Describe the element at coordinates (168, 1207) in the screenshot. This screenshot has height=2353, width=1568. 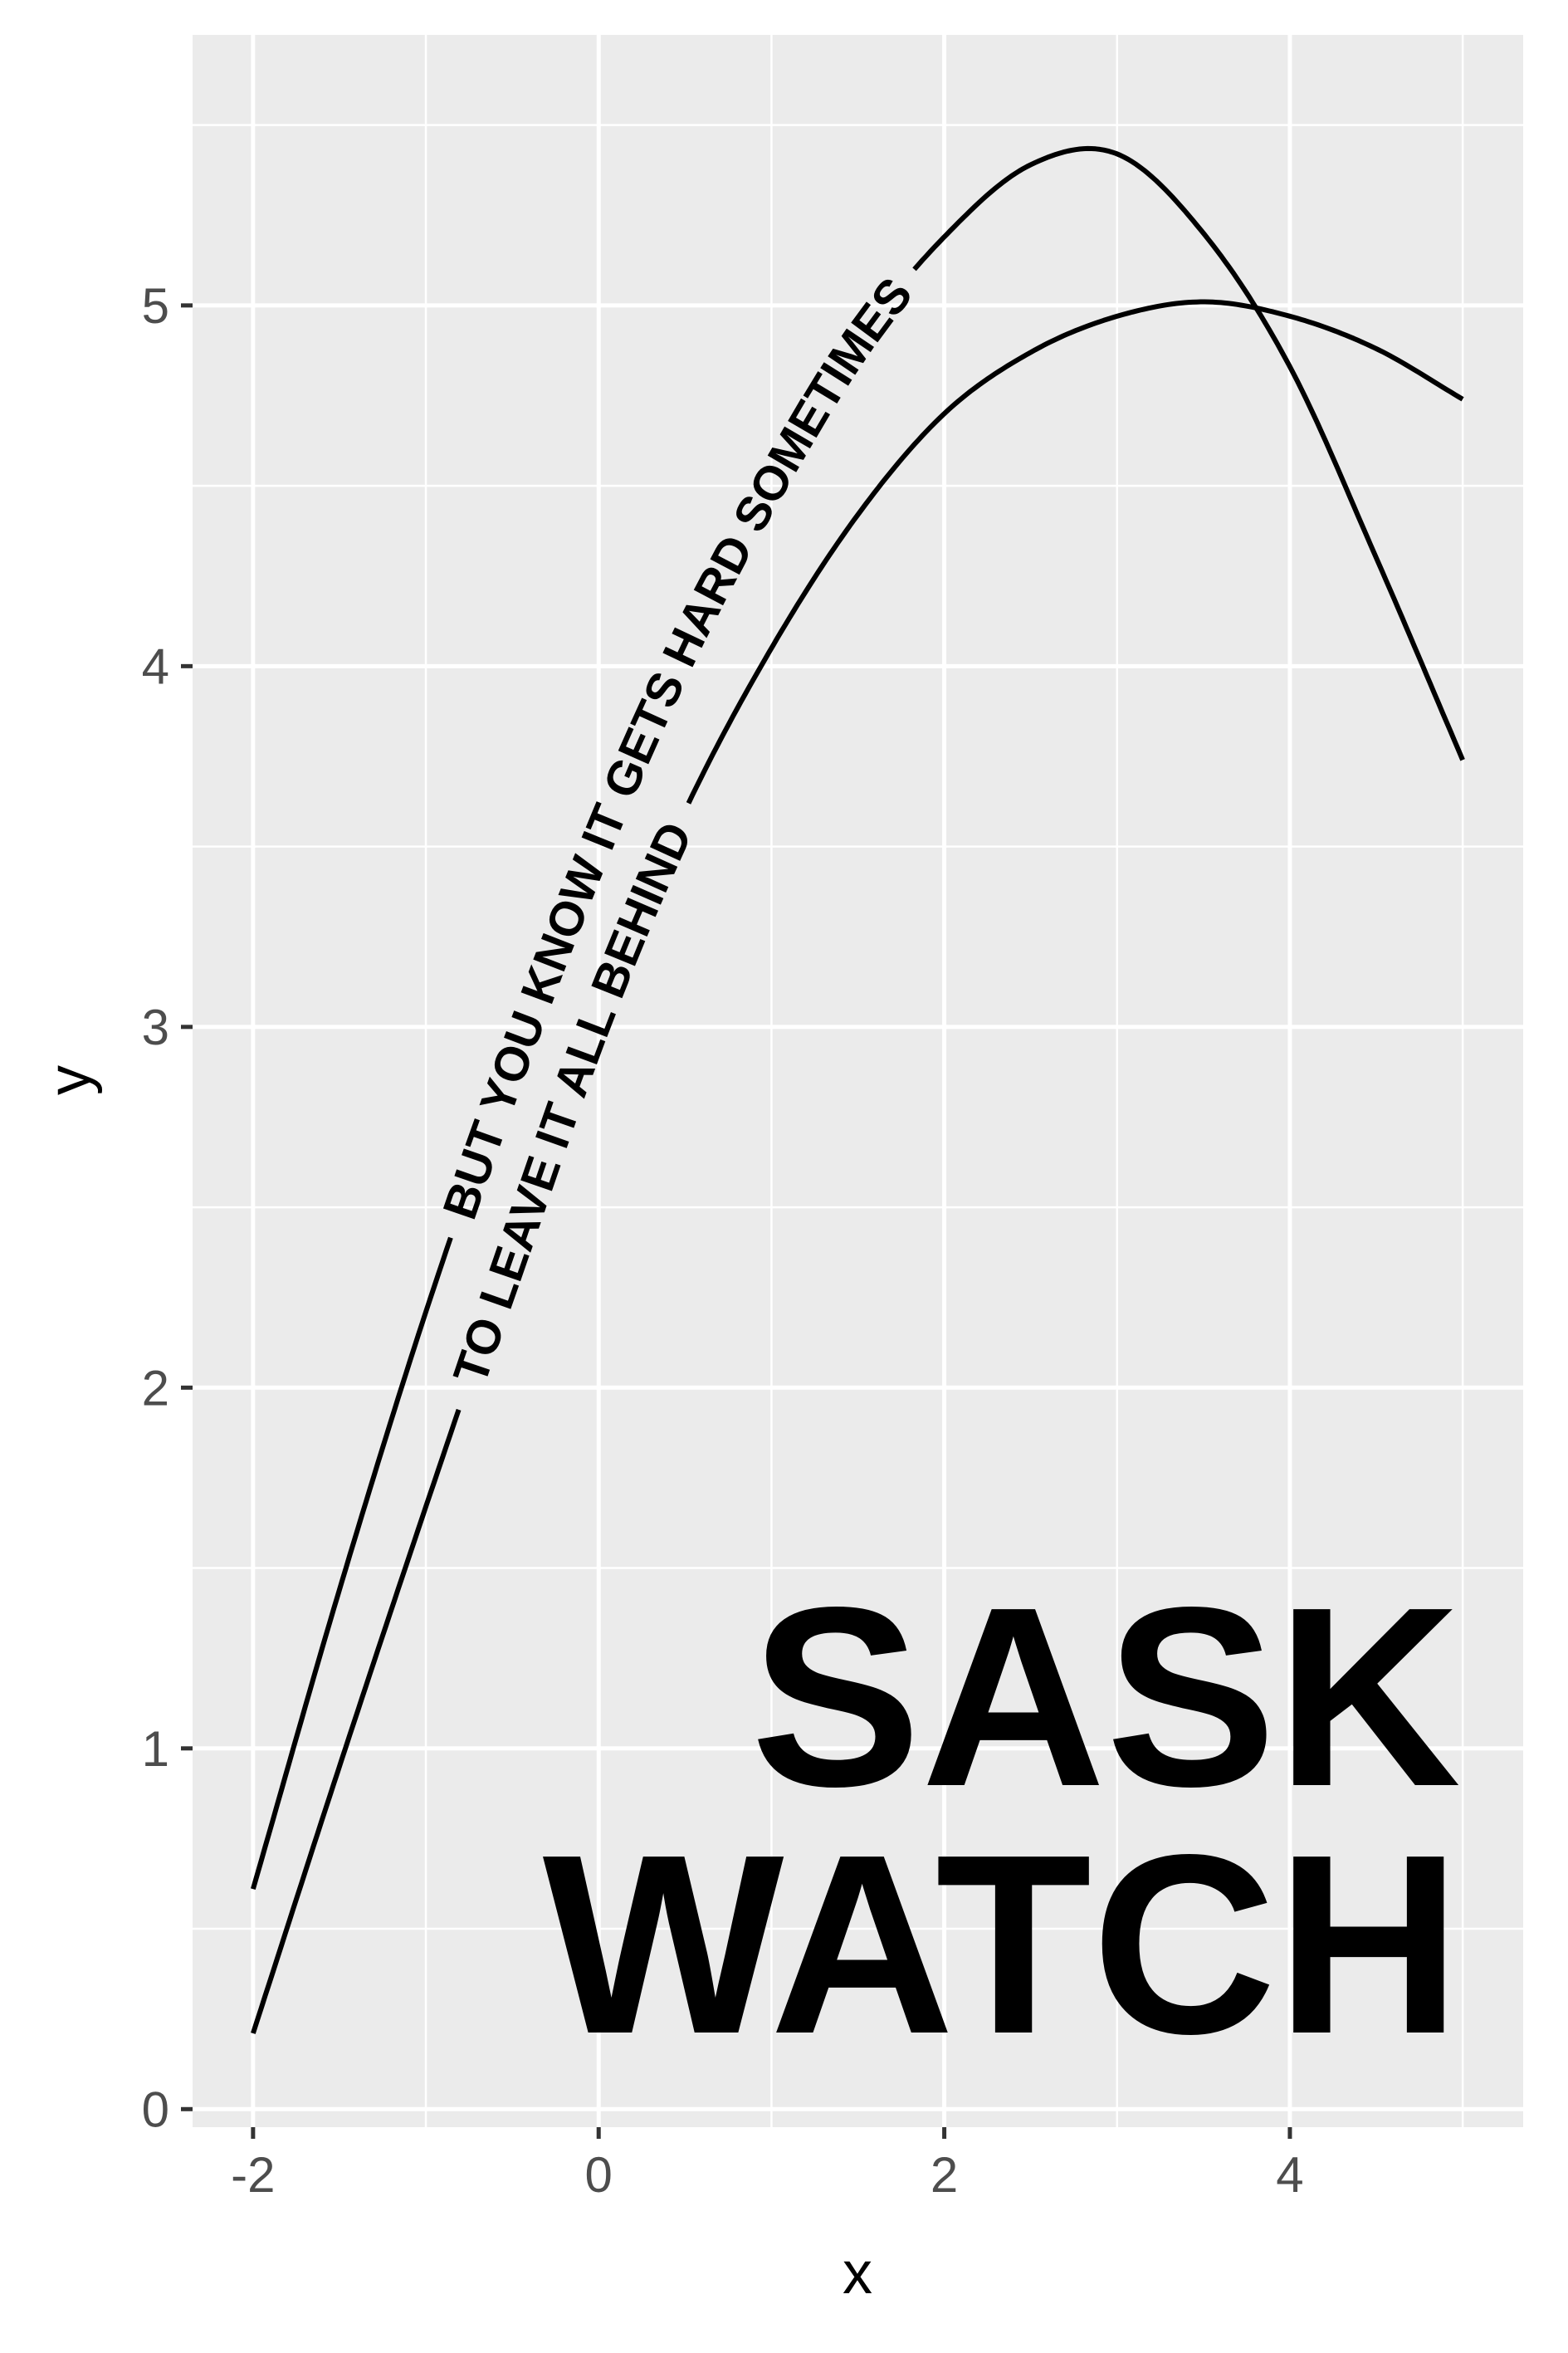
I see `y-axis: 0 1 2 3 4 5` at that location.